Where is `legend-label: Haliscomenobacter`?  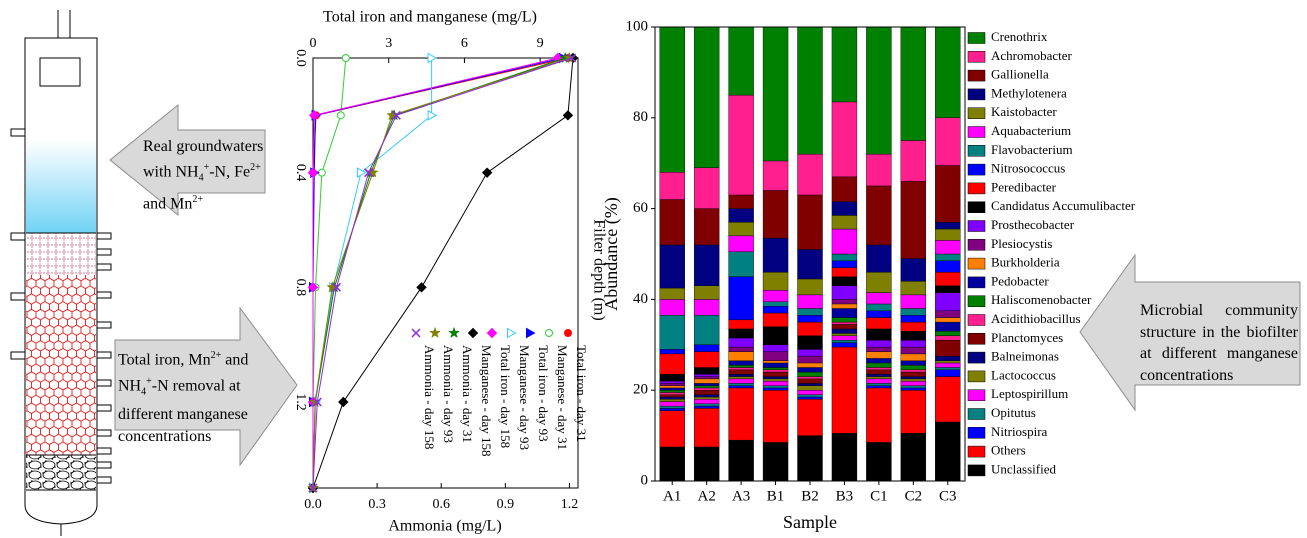
legend-label: Haliscomenobacter is located at coordinates (1041, 299).